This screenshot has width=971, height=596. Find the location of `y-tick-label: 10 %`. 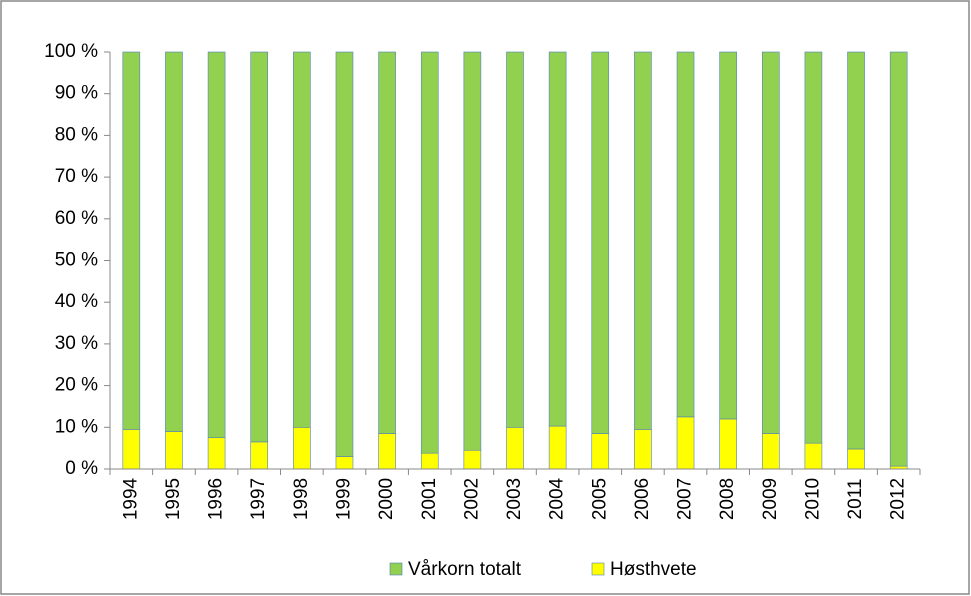

y-tick-label: 10 % is located at coordinates (76, 426).